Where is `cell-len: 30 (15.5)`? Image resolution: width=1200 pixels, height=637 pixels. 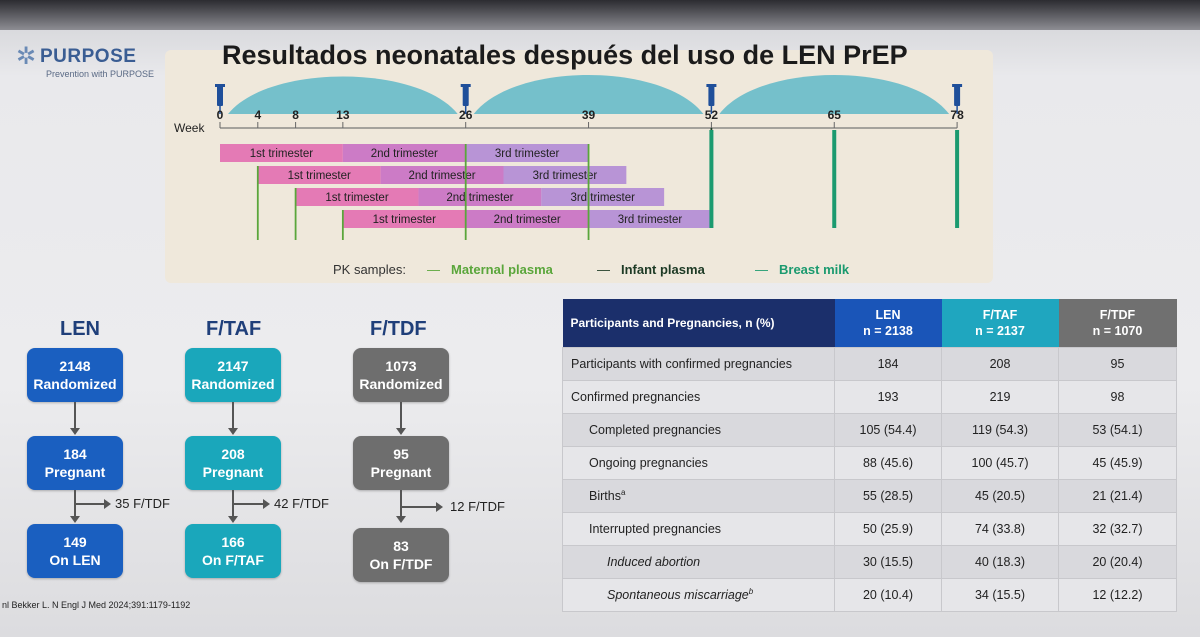 cell-len: 30 (15.5) is located at coordinates (888, 562).